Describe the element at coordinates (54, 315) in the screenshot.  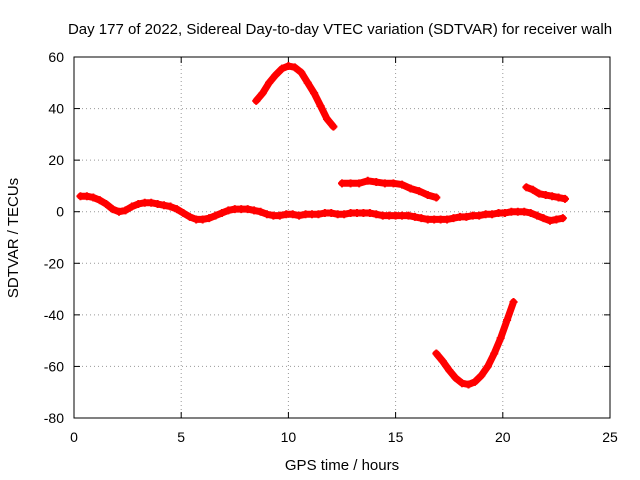
I see `y-tick-label: -40` at that location.